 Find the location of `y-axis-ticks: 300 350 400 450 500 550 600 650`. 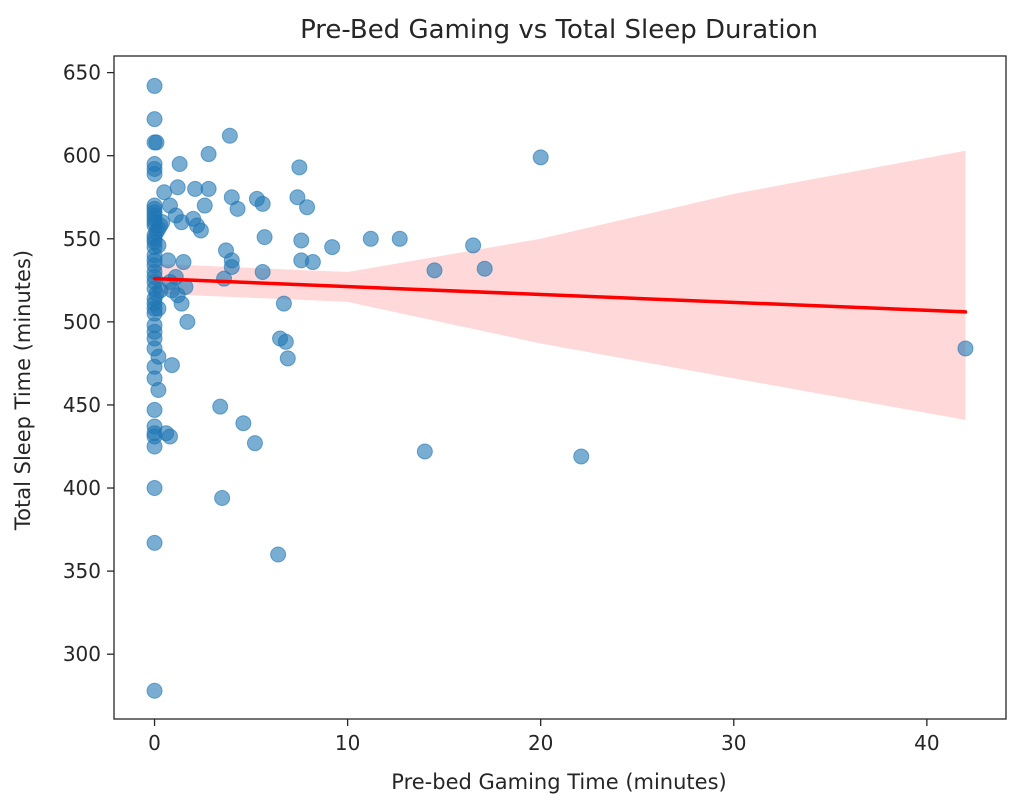

y-axis-ticks: 300 350 400 450 500 550 600 650 is located at coordinates (88, 363).